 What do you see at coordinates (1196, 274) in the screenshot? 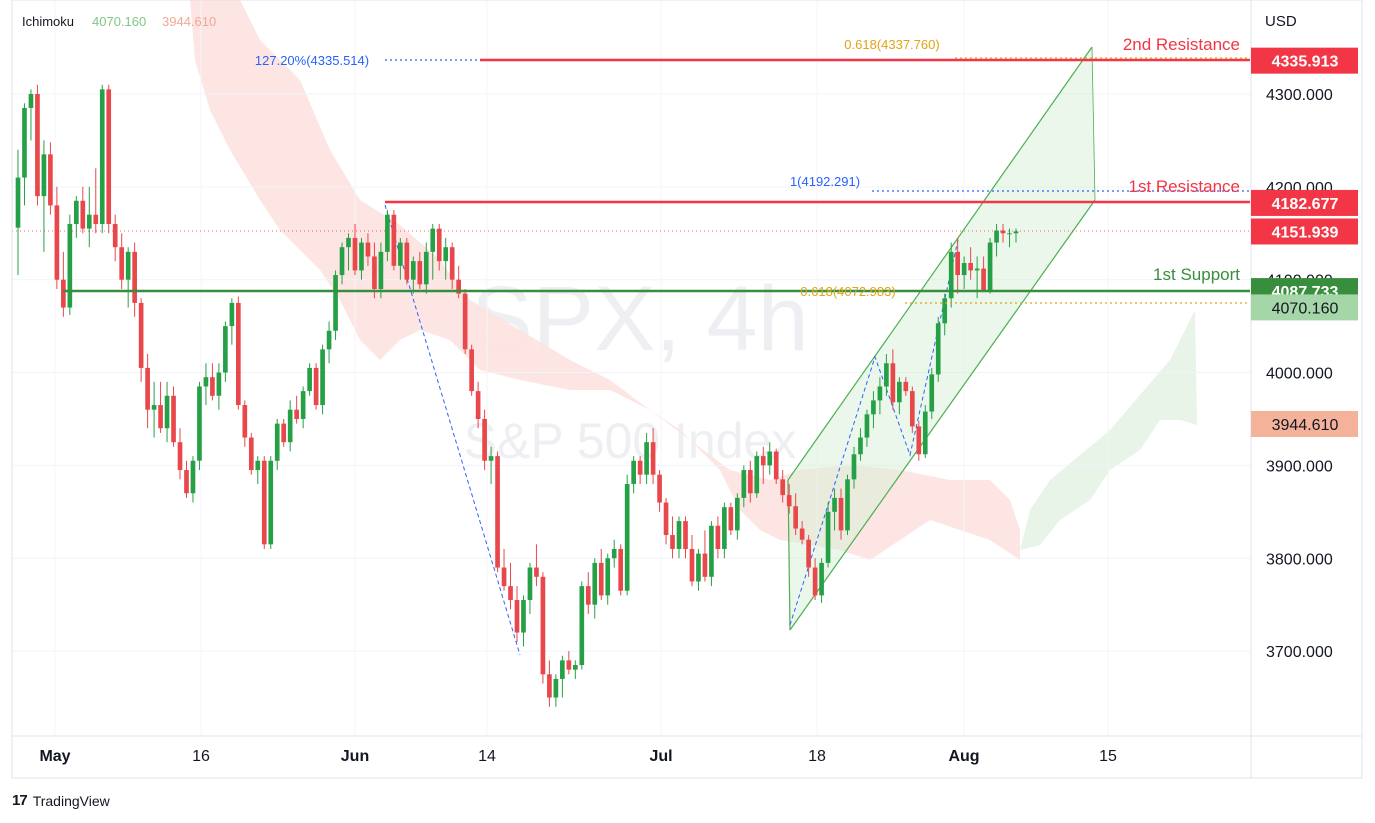
I see `first-support-label: 1st Support` at bounding box center [1196, 274].